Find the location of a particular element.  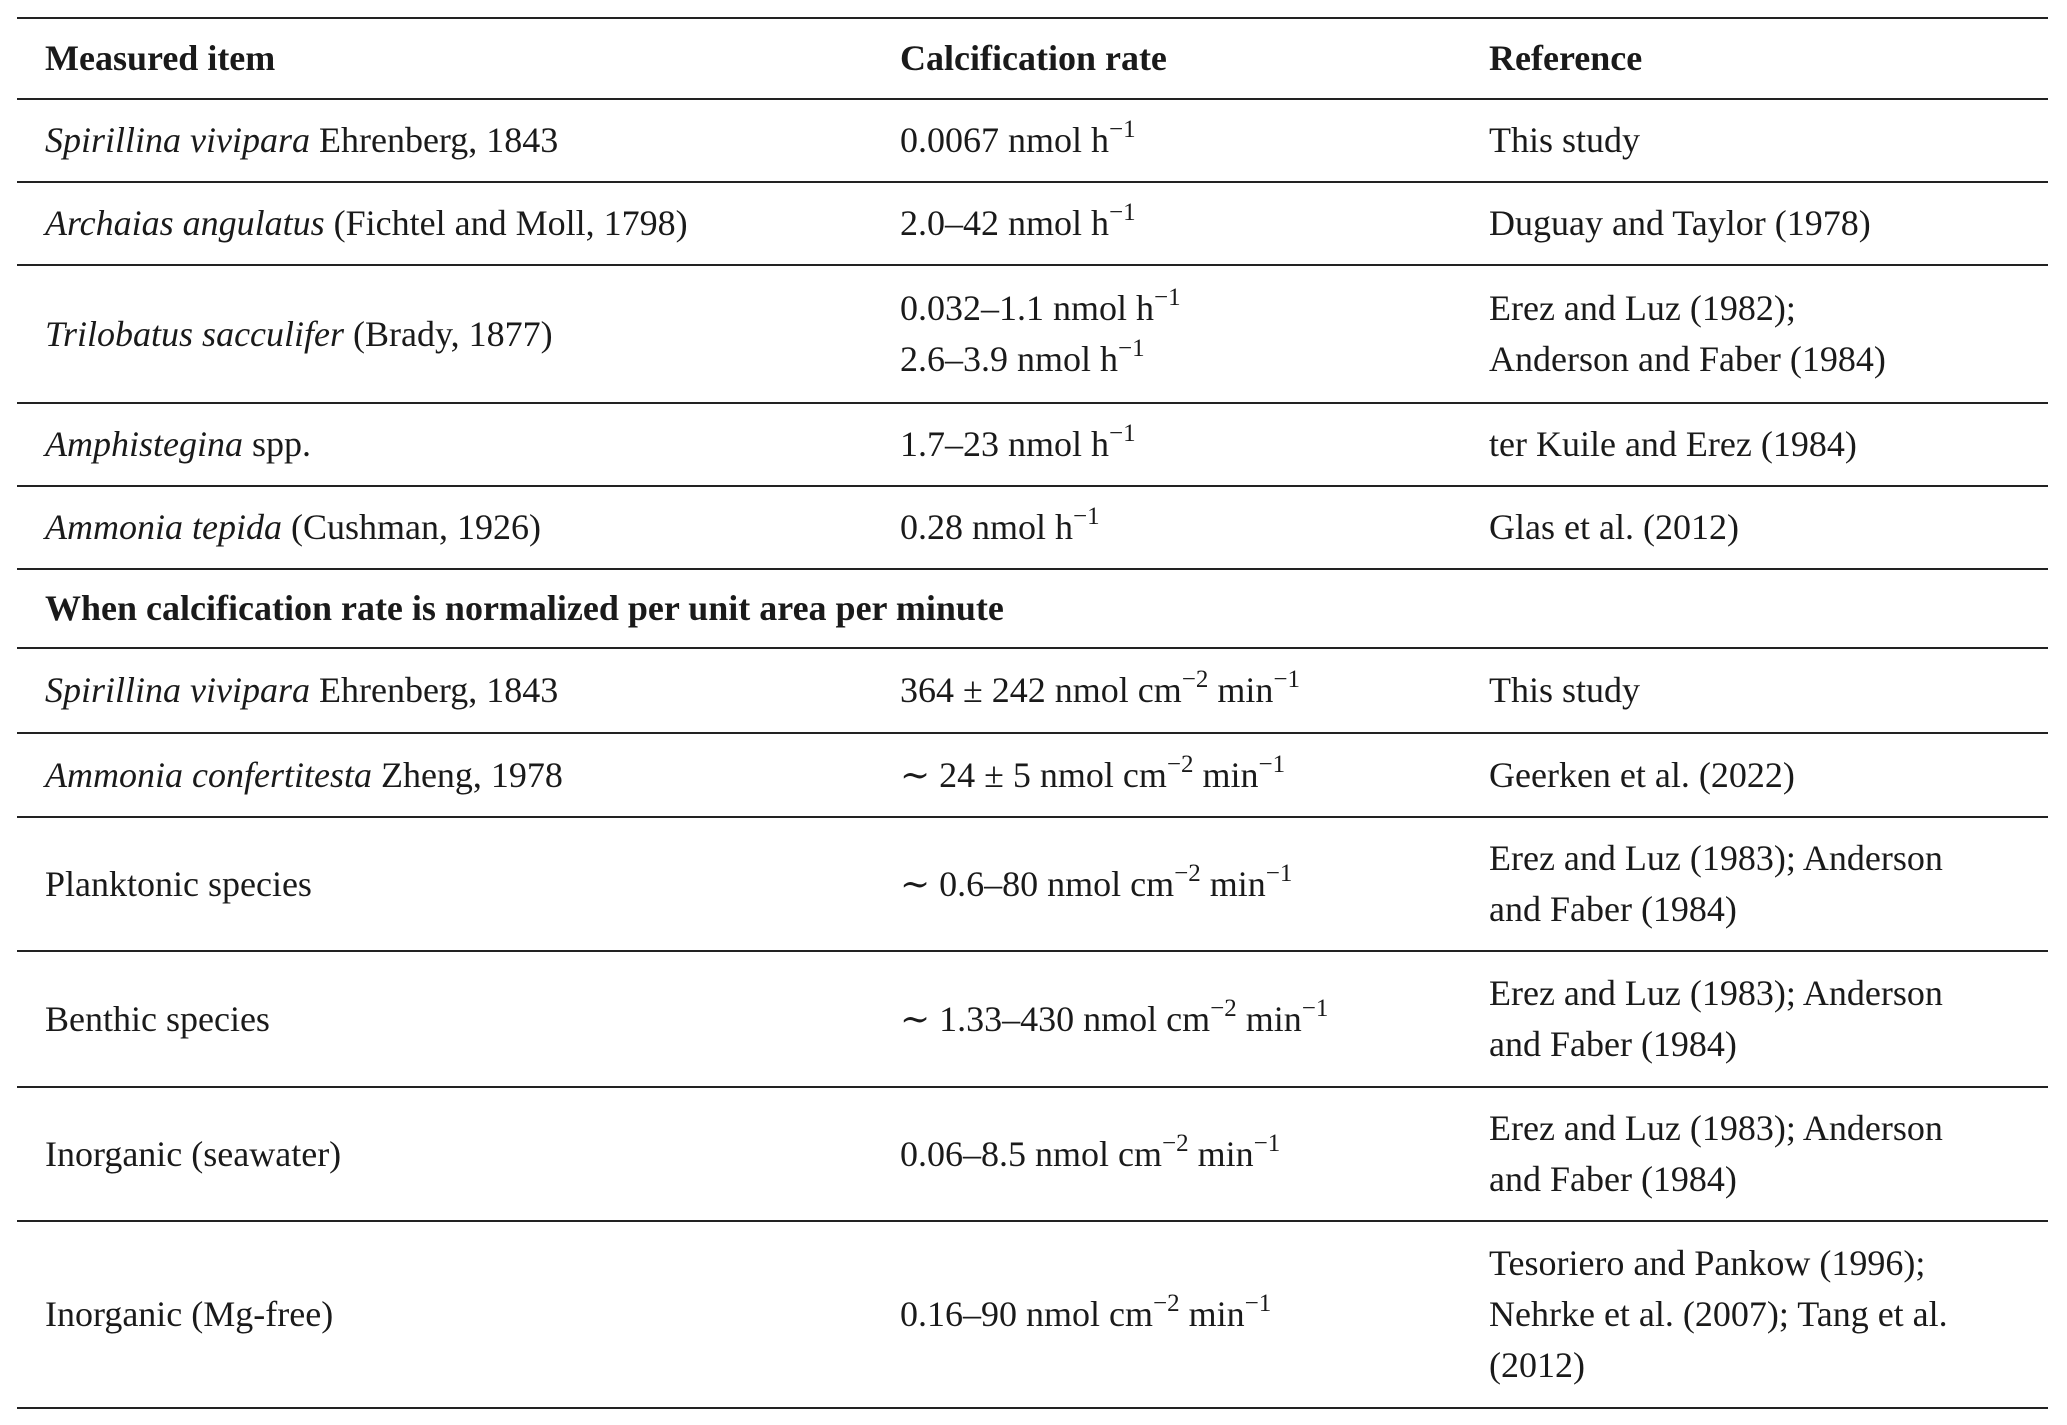

measured-item-cell: Amphistegina spp. is located at coordinates (444, 444).